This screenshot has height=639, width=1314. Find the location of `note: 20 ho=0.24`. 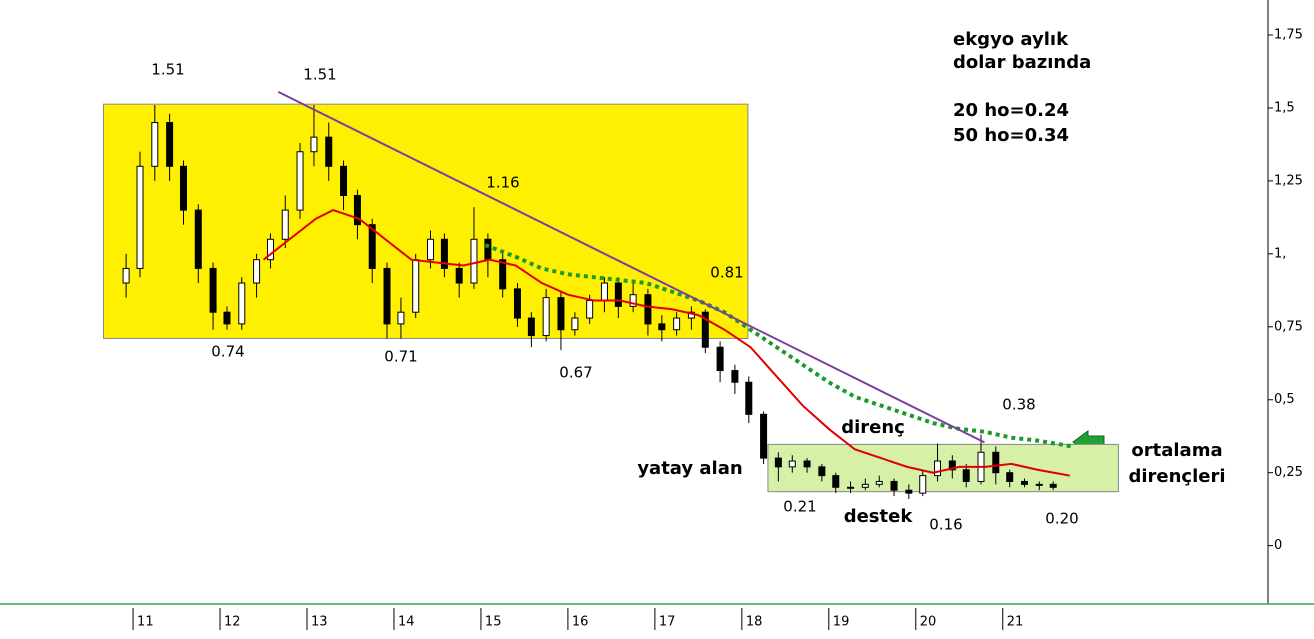

note: 20 ho=0.24 is located at coordinates (1011, 110).